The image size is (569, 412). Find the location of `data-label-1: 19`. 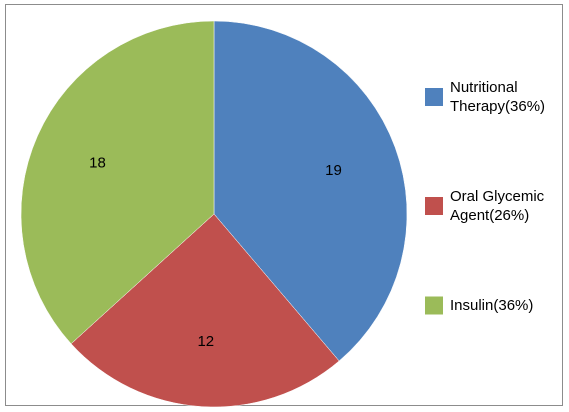

data-label-1: 19 is located at coordinates (333, 170).